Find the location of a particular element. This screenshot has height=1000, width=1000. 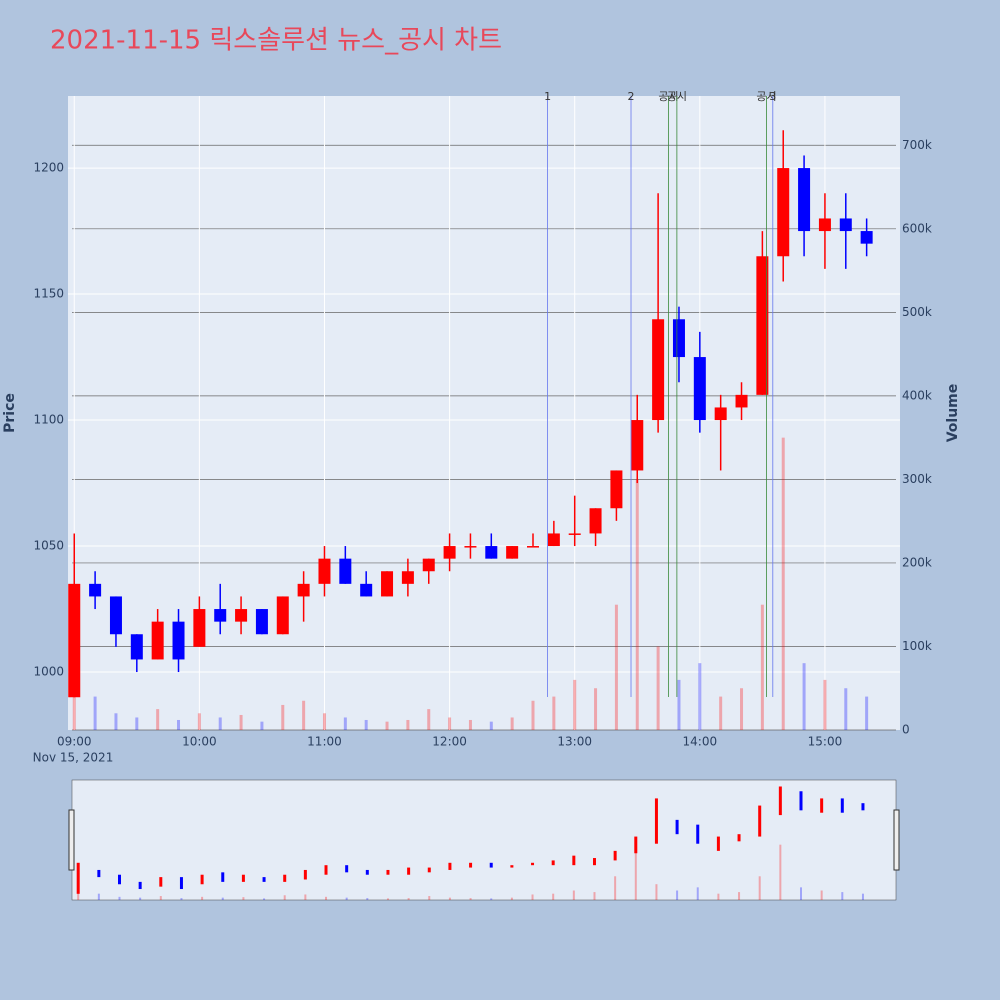

annotation-label: 1 is located at coordinates (547, 96).